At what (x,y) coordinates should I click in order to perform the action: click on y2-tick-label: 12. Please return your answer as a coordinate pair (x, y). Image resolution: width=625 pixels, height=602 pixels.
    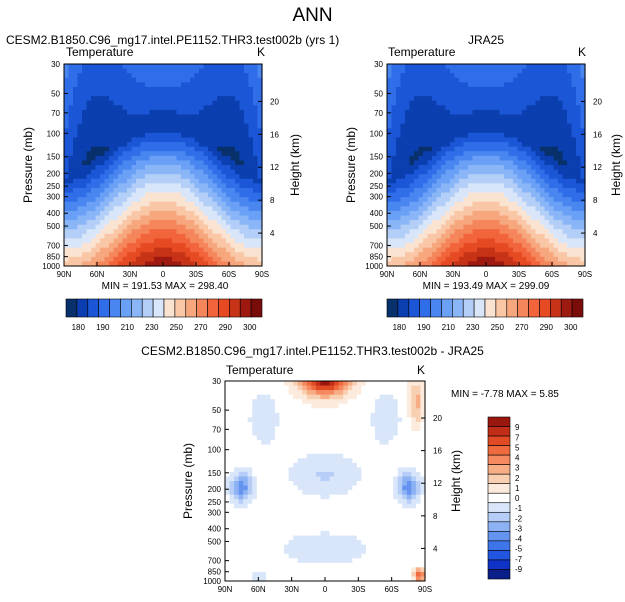
    Looking at the image, I should click on (274, 167).